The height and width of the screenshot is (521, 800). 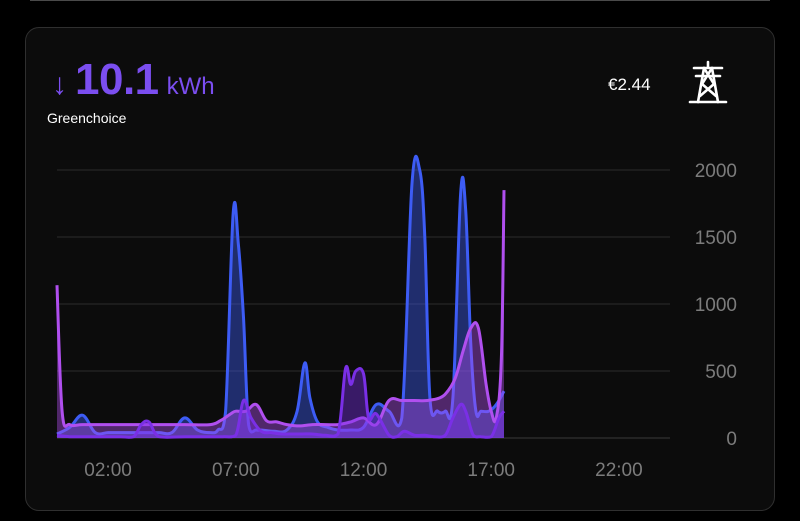 I want to click on x-tick-label: 17:00, so click(x=491, y=470).